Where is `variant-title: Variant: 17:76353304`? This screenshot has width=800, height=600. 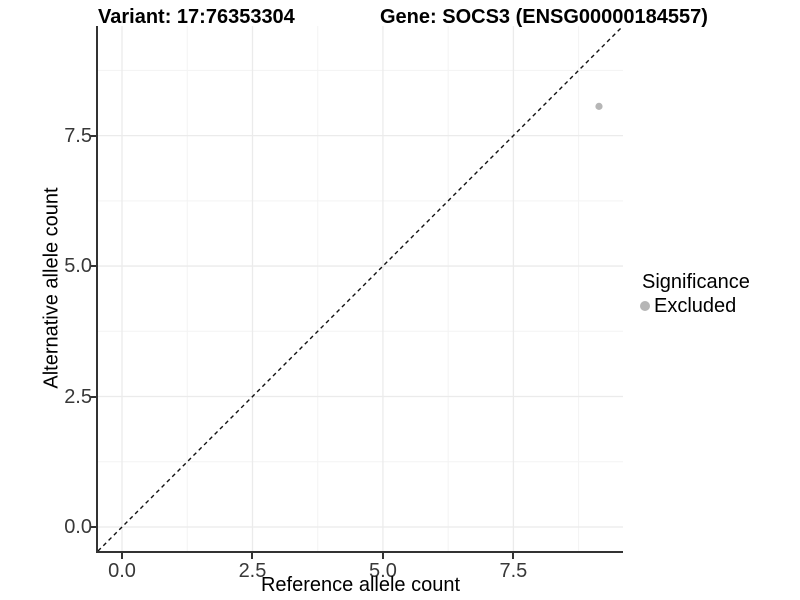
variant-title: Variant: 17:76353304 is located at coordinates (196, 17).